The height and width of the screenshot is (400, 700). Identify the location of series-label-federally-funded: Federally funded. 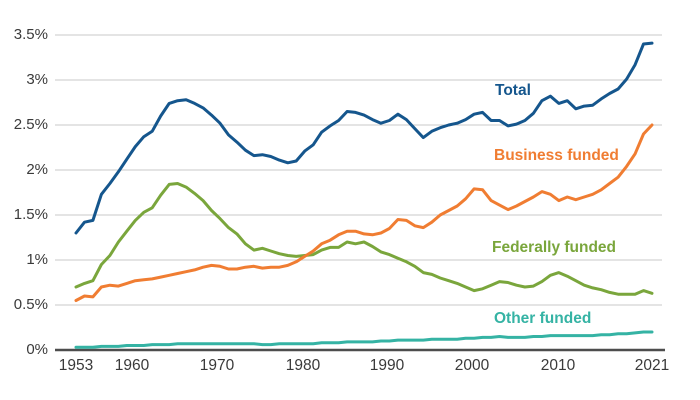
(554, 247).